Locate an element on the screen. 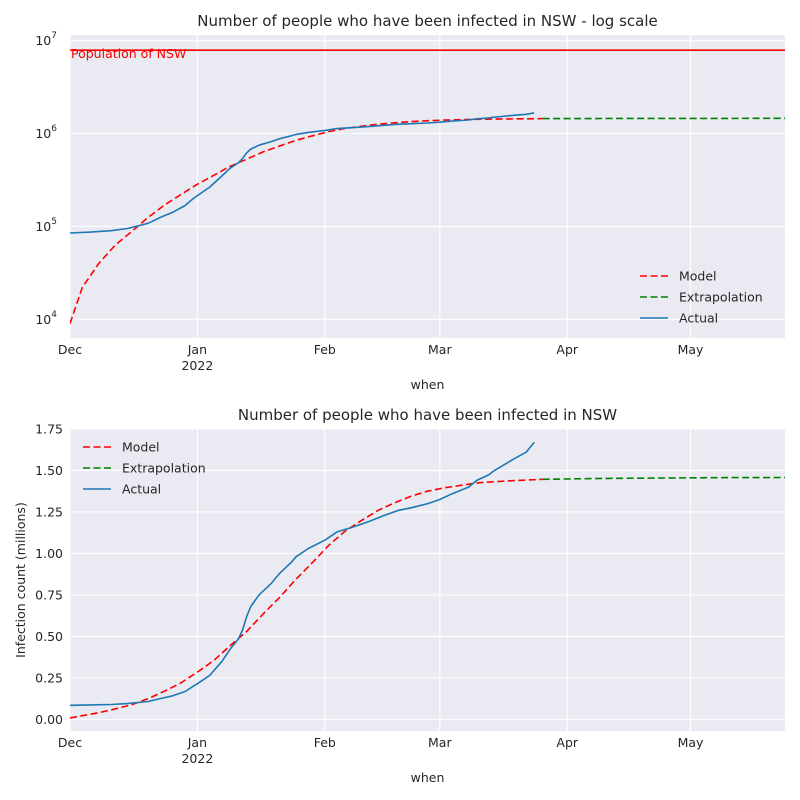 The image size is (800, 800). y-tick-label: 1.75 is located at coordinates (49, 429).